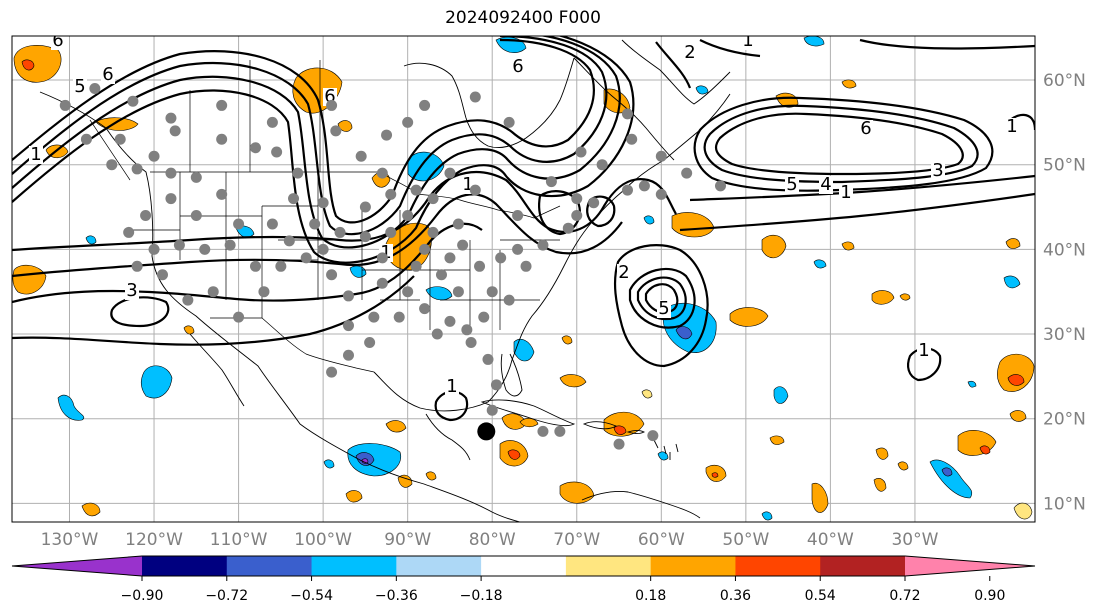  I want to click on contour-label: 4, so click(825, 184).